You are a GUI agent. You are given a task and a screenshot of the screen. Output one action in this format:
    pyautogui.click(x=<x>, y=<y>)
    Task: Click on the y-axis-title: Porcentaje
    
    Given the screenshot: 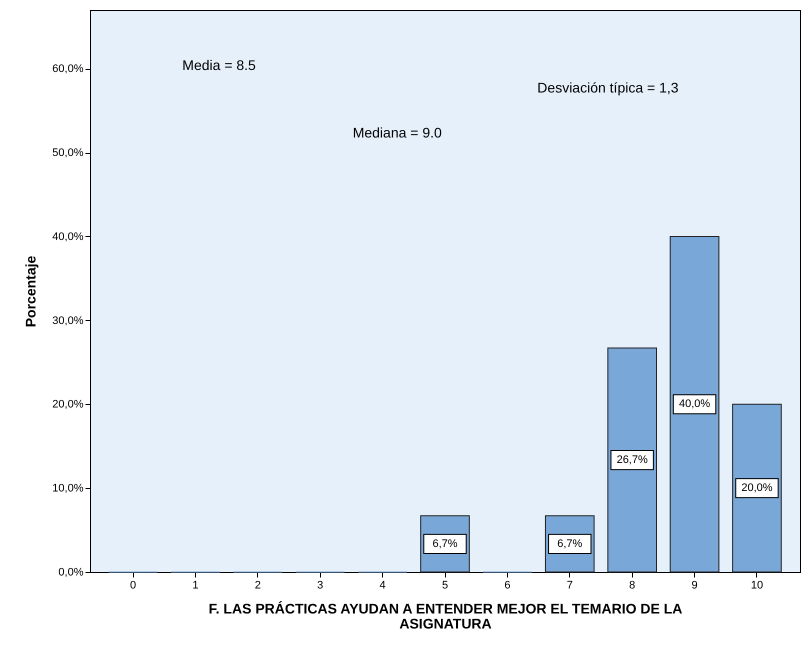 What is the action you would take?
    pyautogui.click(x=30, y=291)
    